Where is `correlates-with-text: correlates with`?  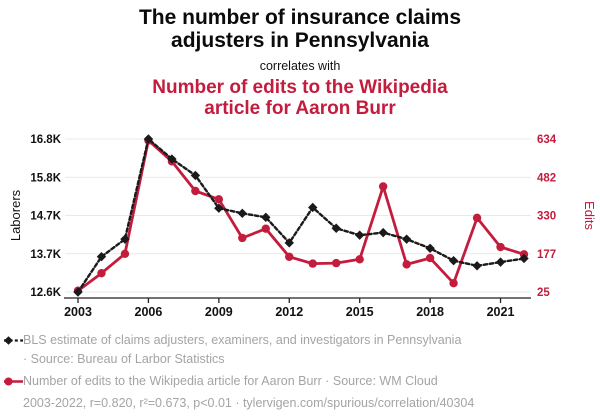 correlates-with-text: correlates with is located at coordinates (300, 66).